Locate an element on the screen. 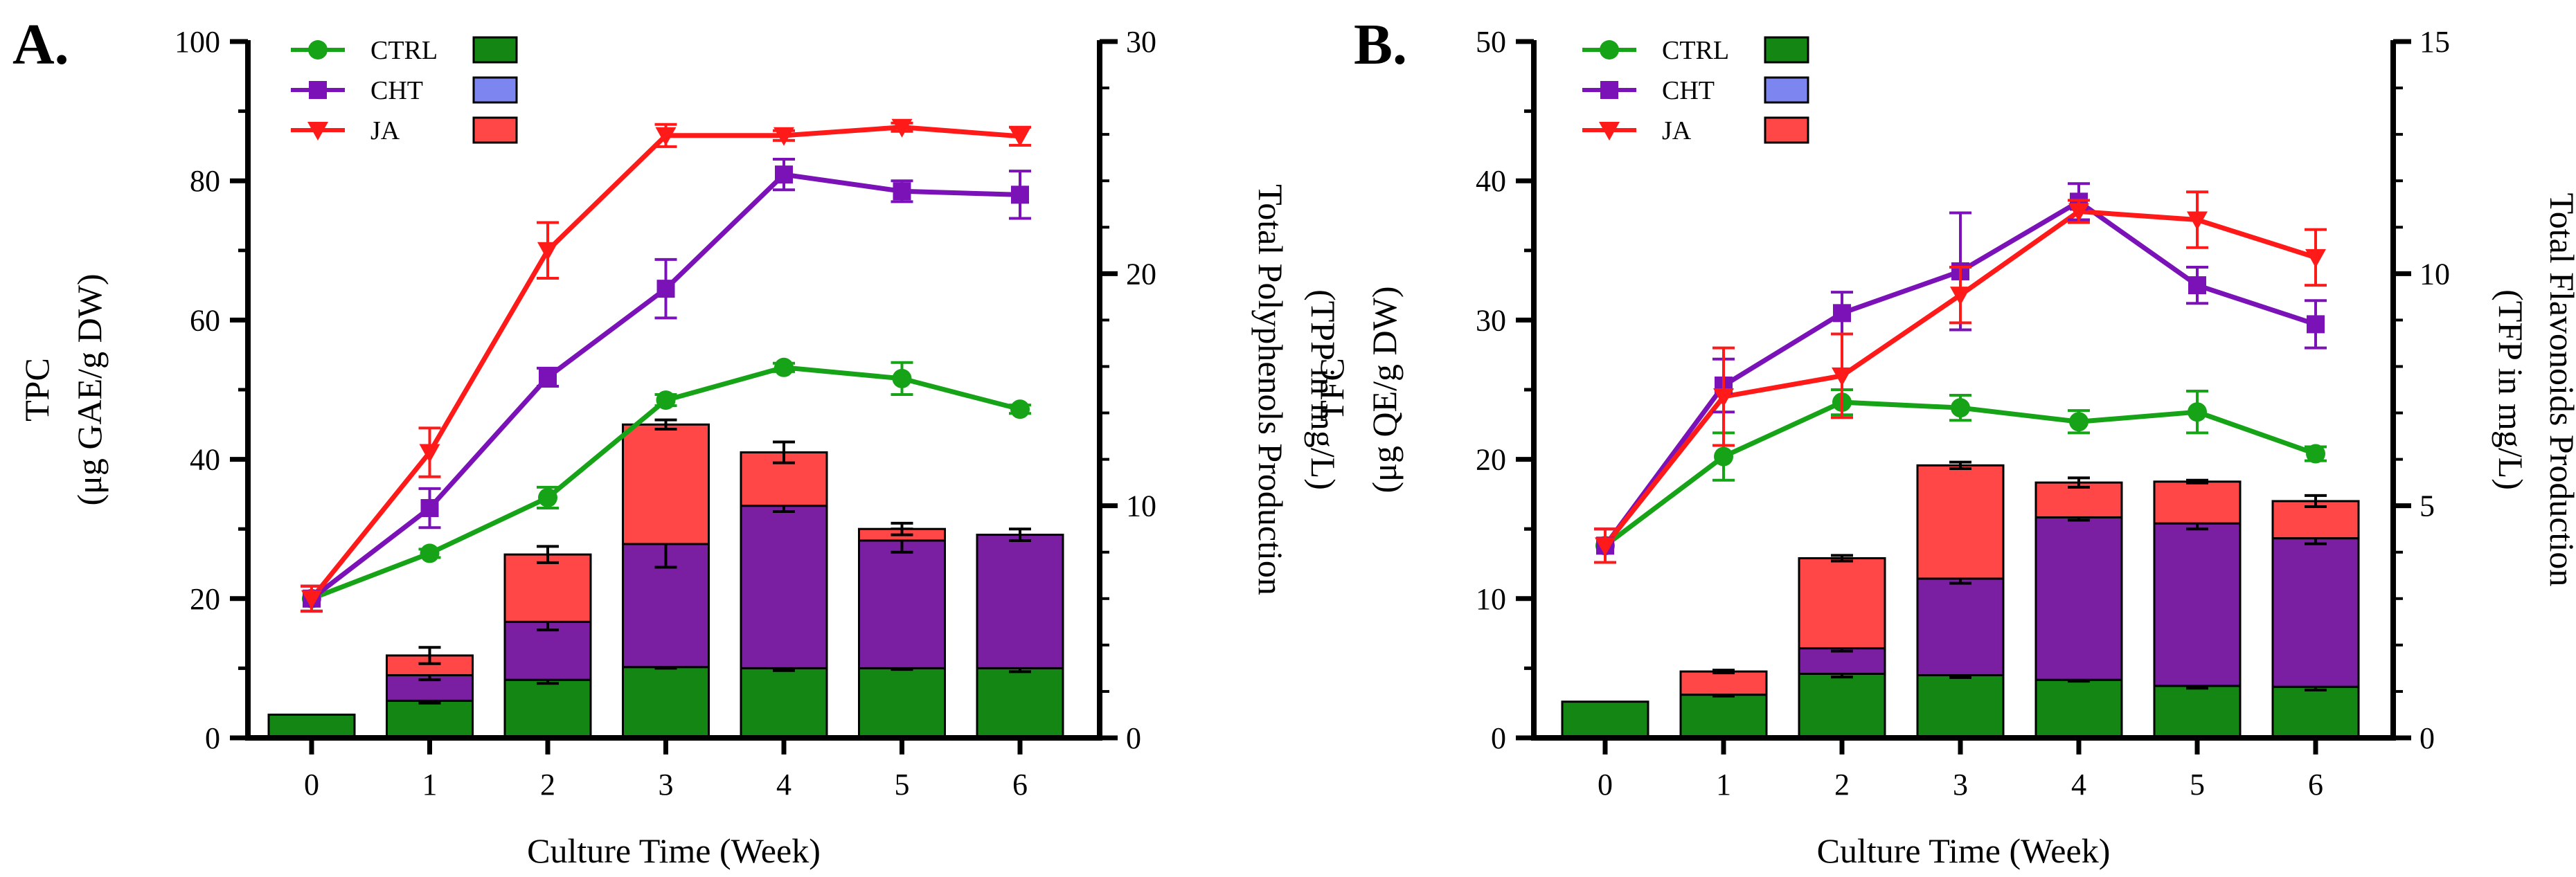 Image resolution: width=2576 pixels, height=877 pixels. left-tick-label-20: 20 is located at coordinates (205, 599).